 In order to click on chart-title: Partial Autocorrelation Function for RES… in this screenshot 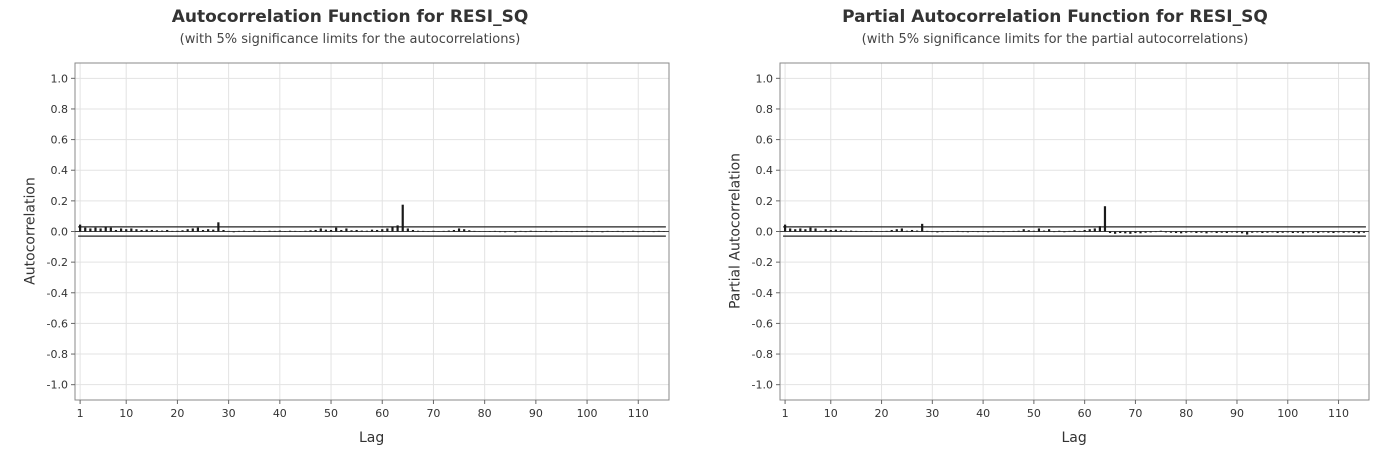, I will do `click(1055, 17)`.